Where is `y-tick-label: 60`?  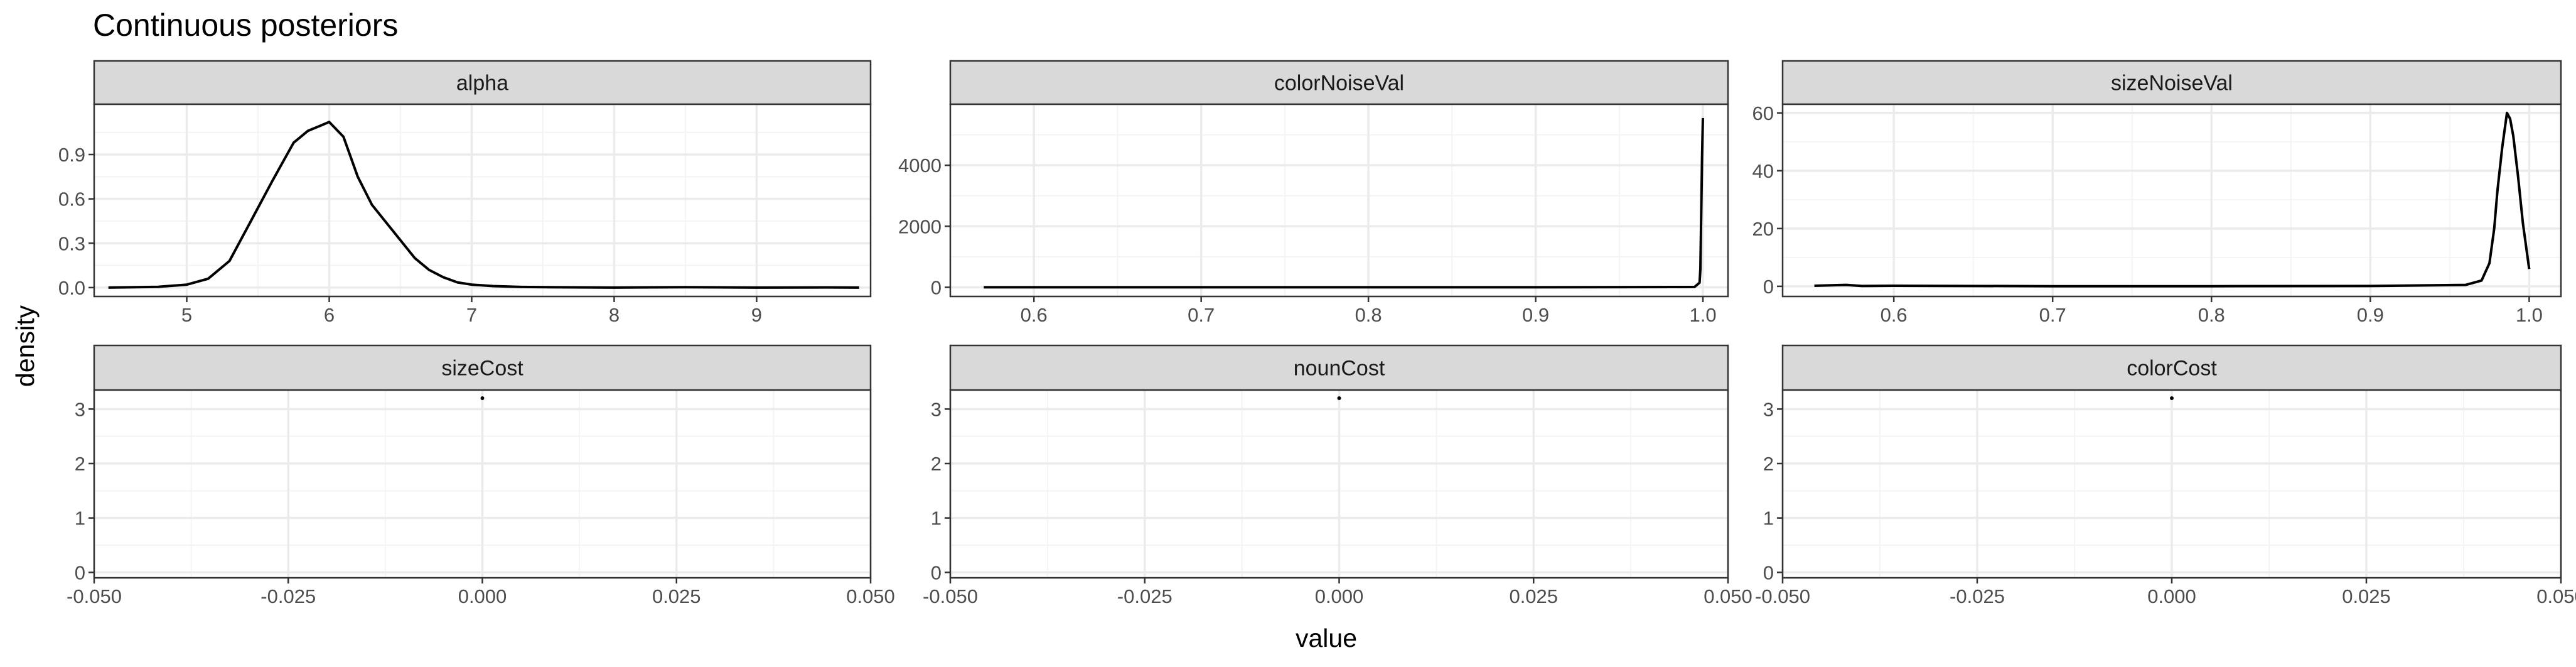 y-tick-label: 60 is located at coordinates (1763, 113).